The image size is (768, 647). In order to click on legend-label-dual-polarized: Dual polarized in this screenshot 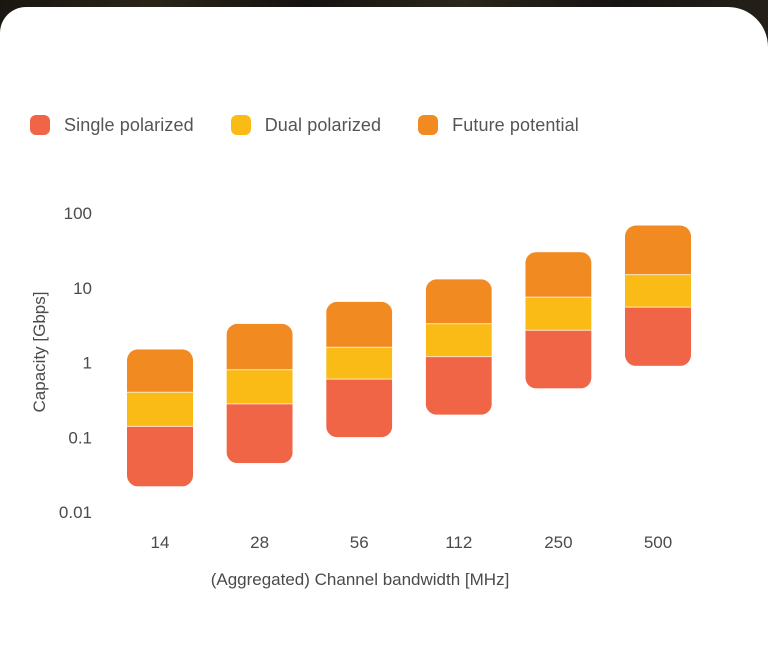, I will do `click(323, 124)`.